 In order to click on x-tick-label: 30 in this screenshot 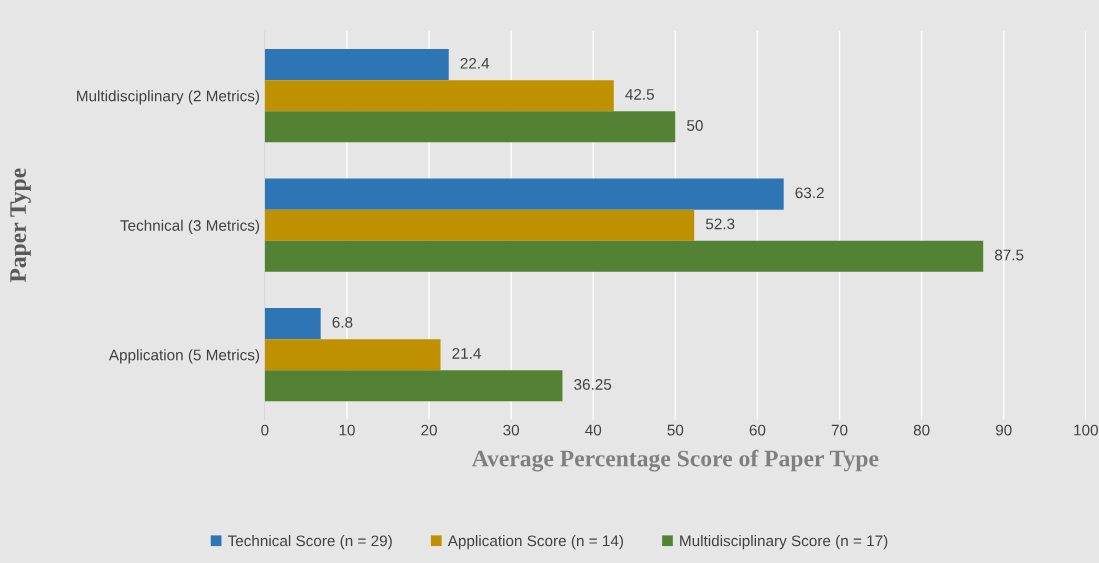, I will do `click(511, 430)`.